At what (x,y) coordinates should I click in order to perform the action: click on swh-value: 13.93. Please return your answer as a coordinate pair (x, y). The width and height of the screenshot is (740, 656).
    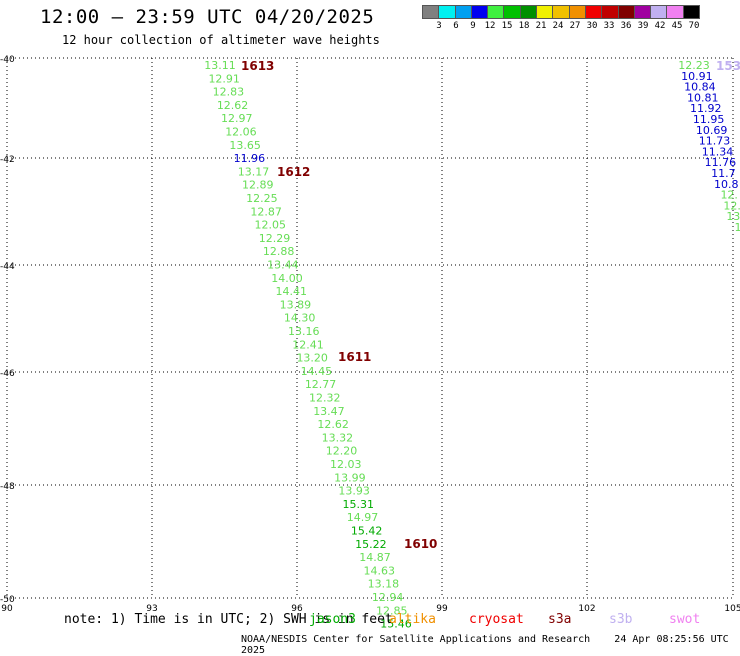
    Looking at the image, I should click on (354, 491).